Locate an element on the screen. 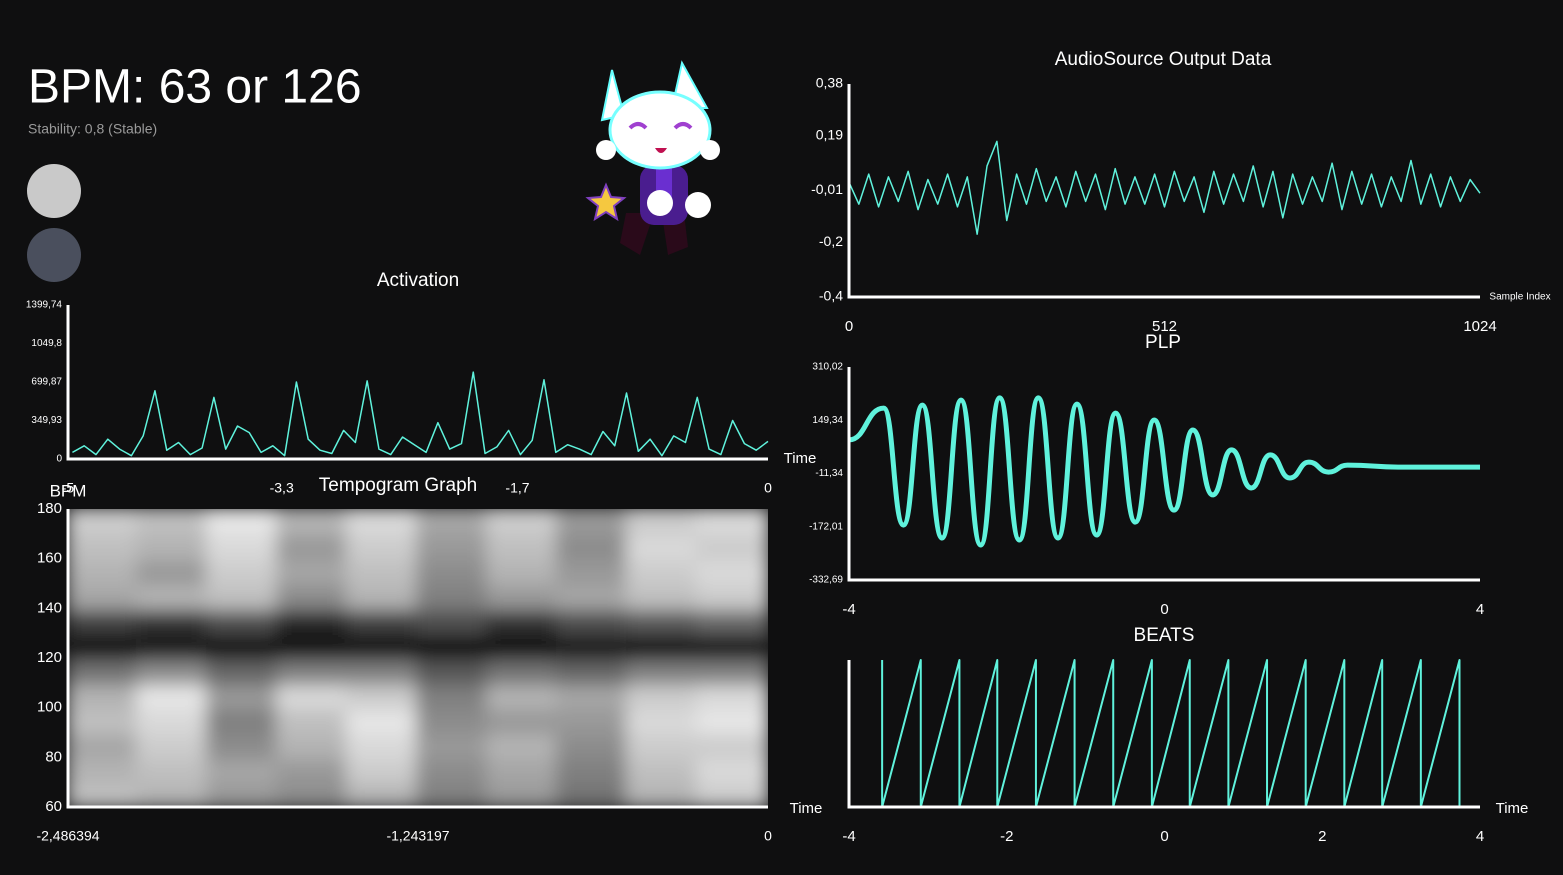 The height and width of the screenshot is (875, 1563). y-tick-label: 100 is located at coordinates (49, 707).